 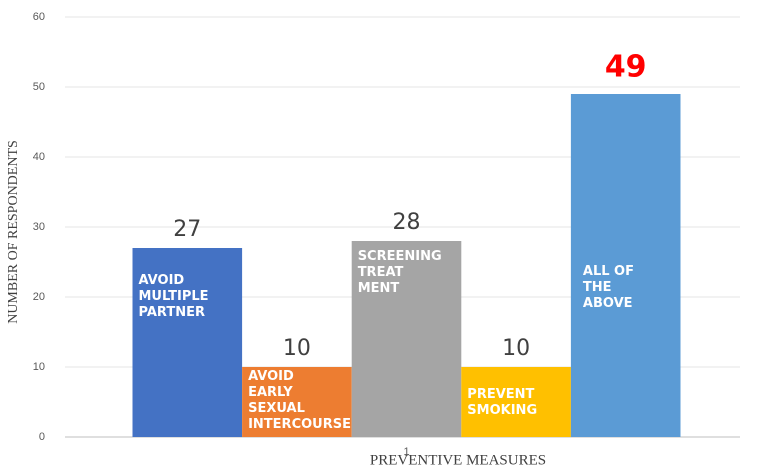 What do you see at coordinates (406, 452) in the screenshot?
I see `x-tick-label: 1` at bounding box center [406, 452].